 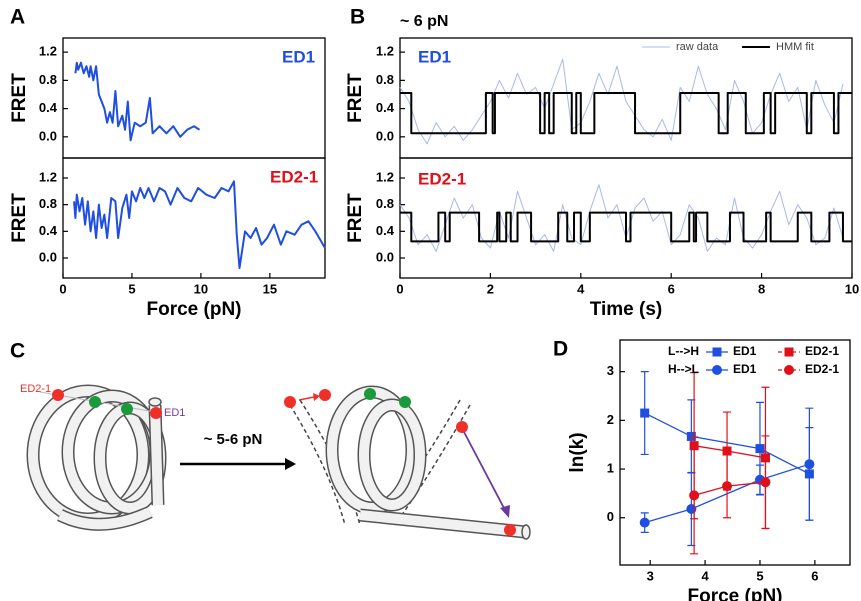 What do you see at coordinates (761, 288) in the screenshot?
I see `x-tick-label: 8` at bounding box center [761, 288].